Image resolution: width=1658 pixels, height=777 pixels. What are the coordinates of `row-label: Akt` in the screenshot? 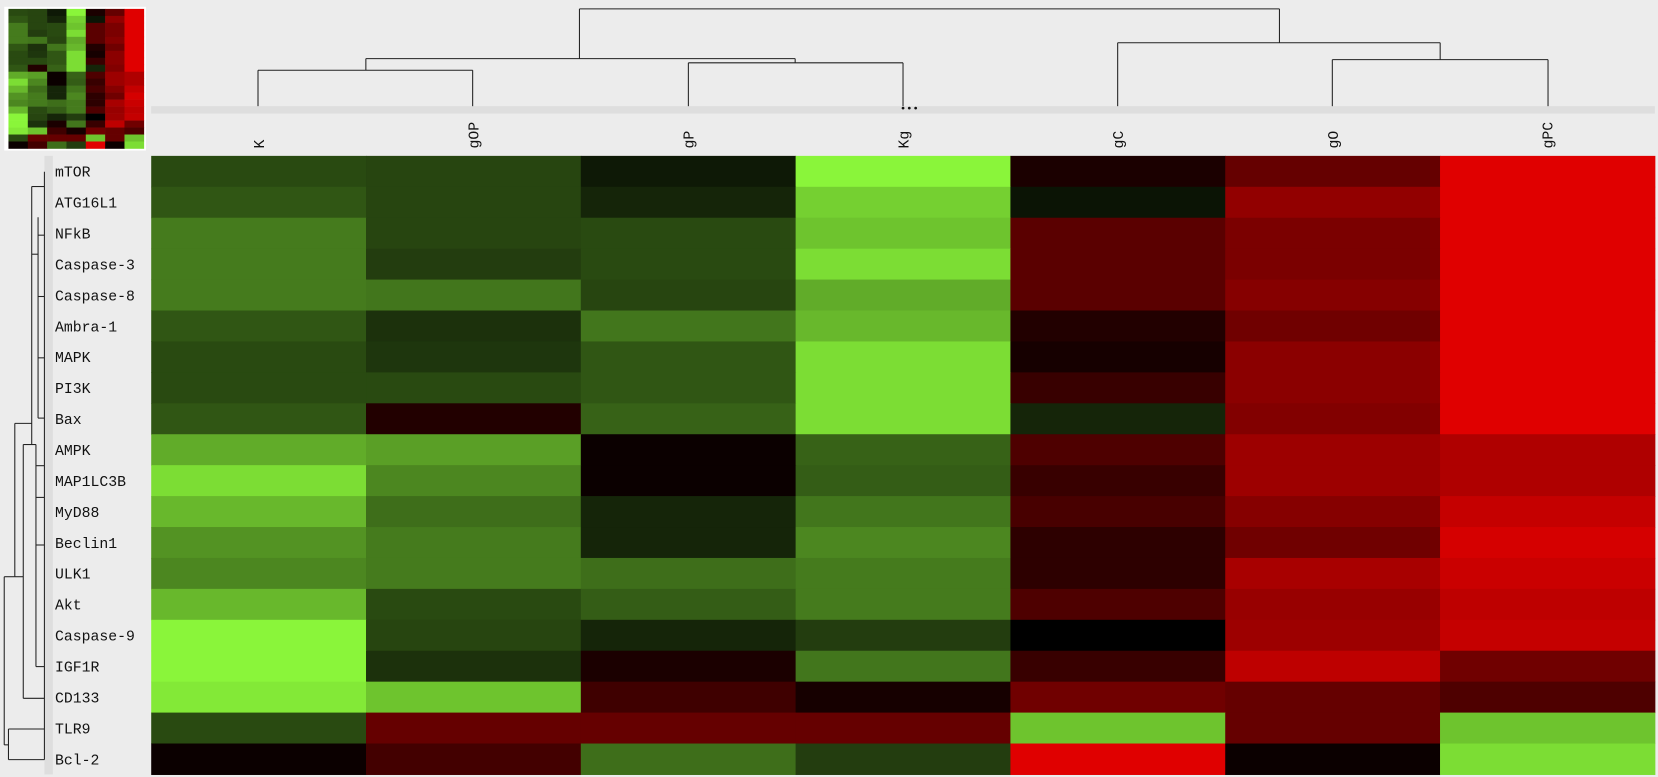 It's located at (68, 607).